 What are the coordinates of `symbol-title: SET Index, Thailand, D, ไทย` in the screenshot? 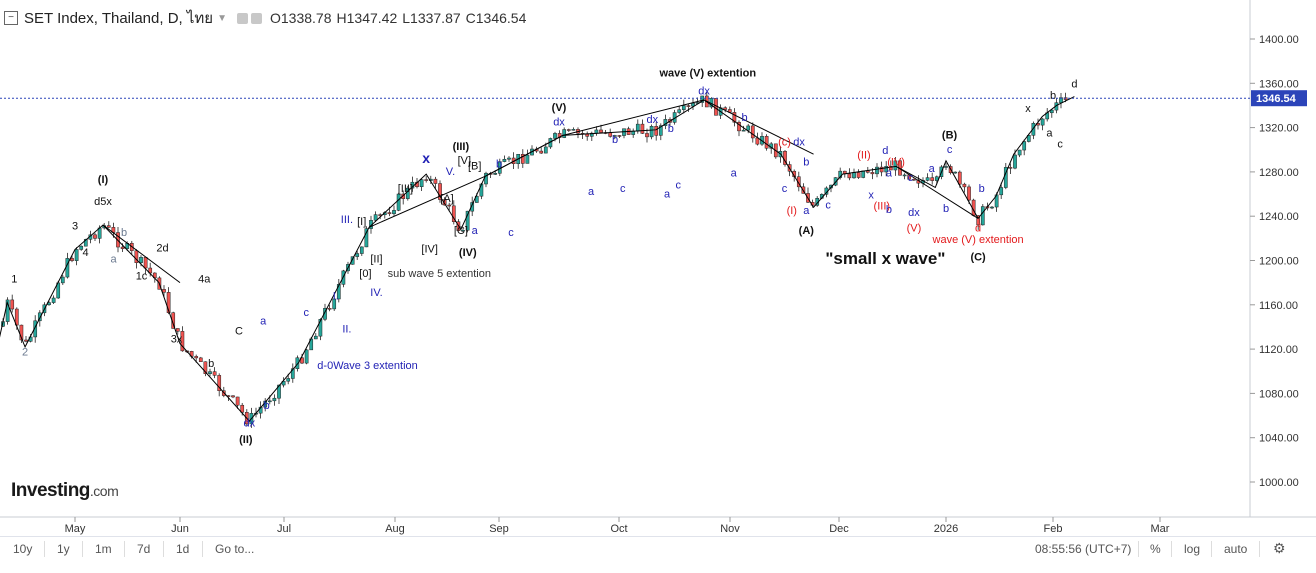 It's located at (119, 18).